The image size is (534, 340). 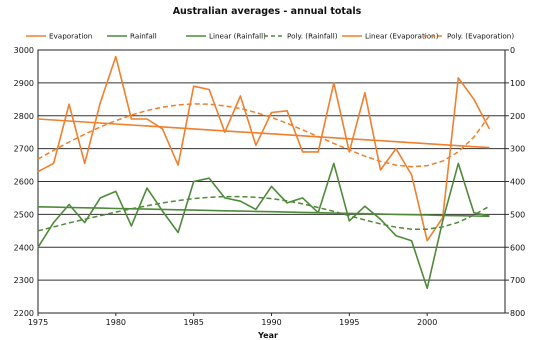 What do you see at coordinates (193, 322) in the screenshot?
I see `x-tick-label: 1985` at bounding box center [193, 322].